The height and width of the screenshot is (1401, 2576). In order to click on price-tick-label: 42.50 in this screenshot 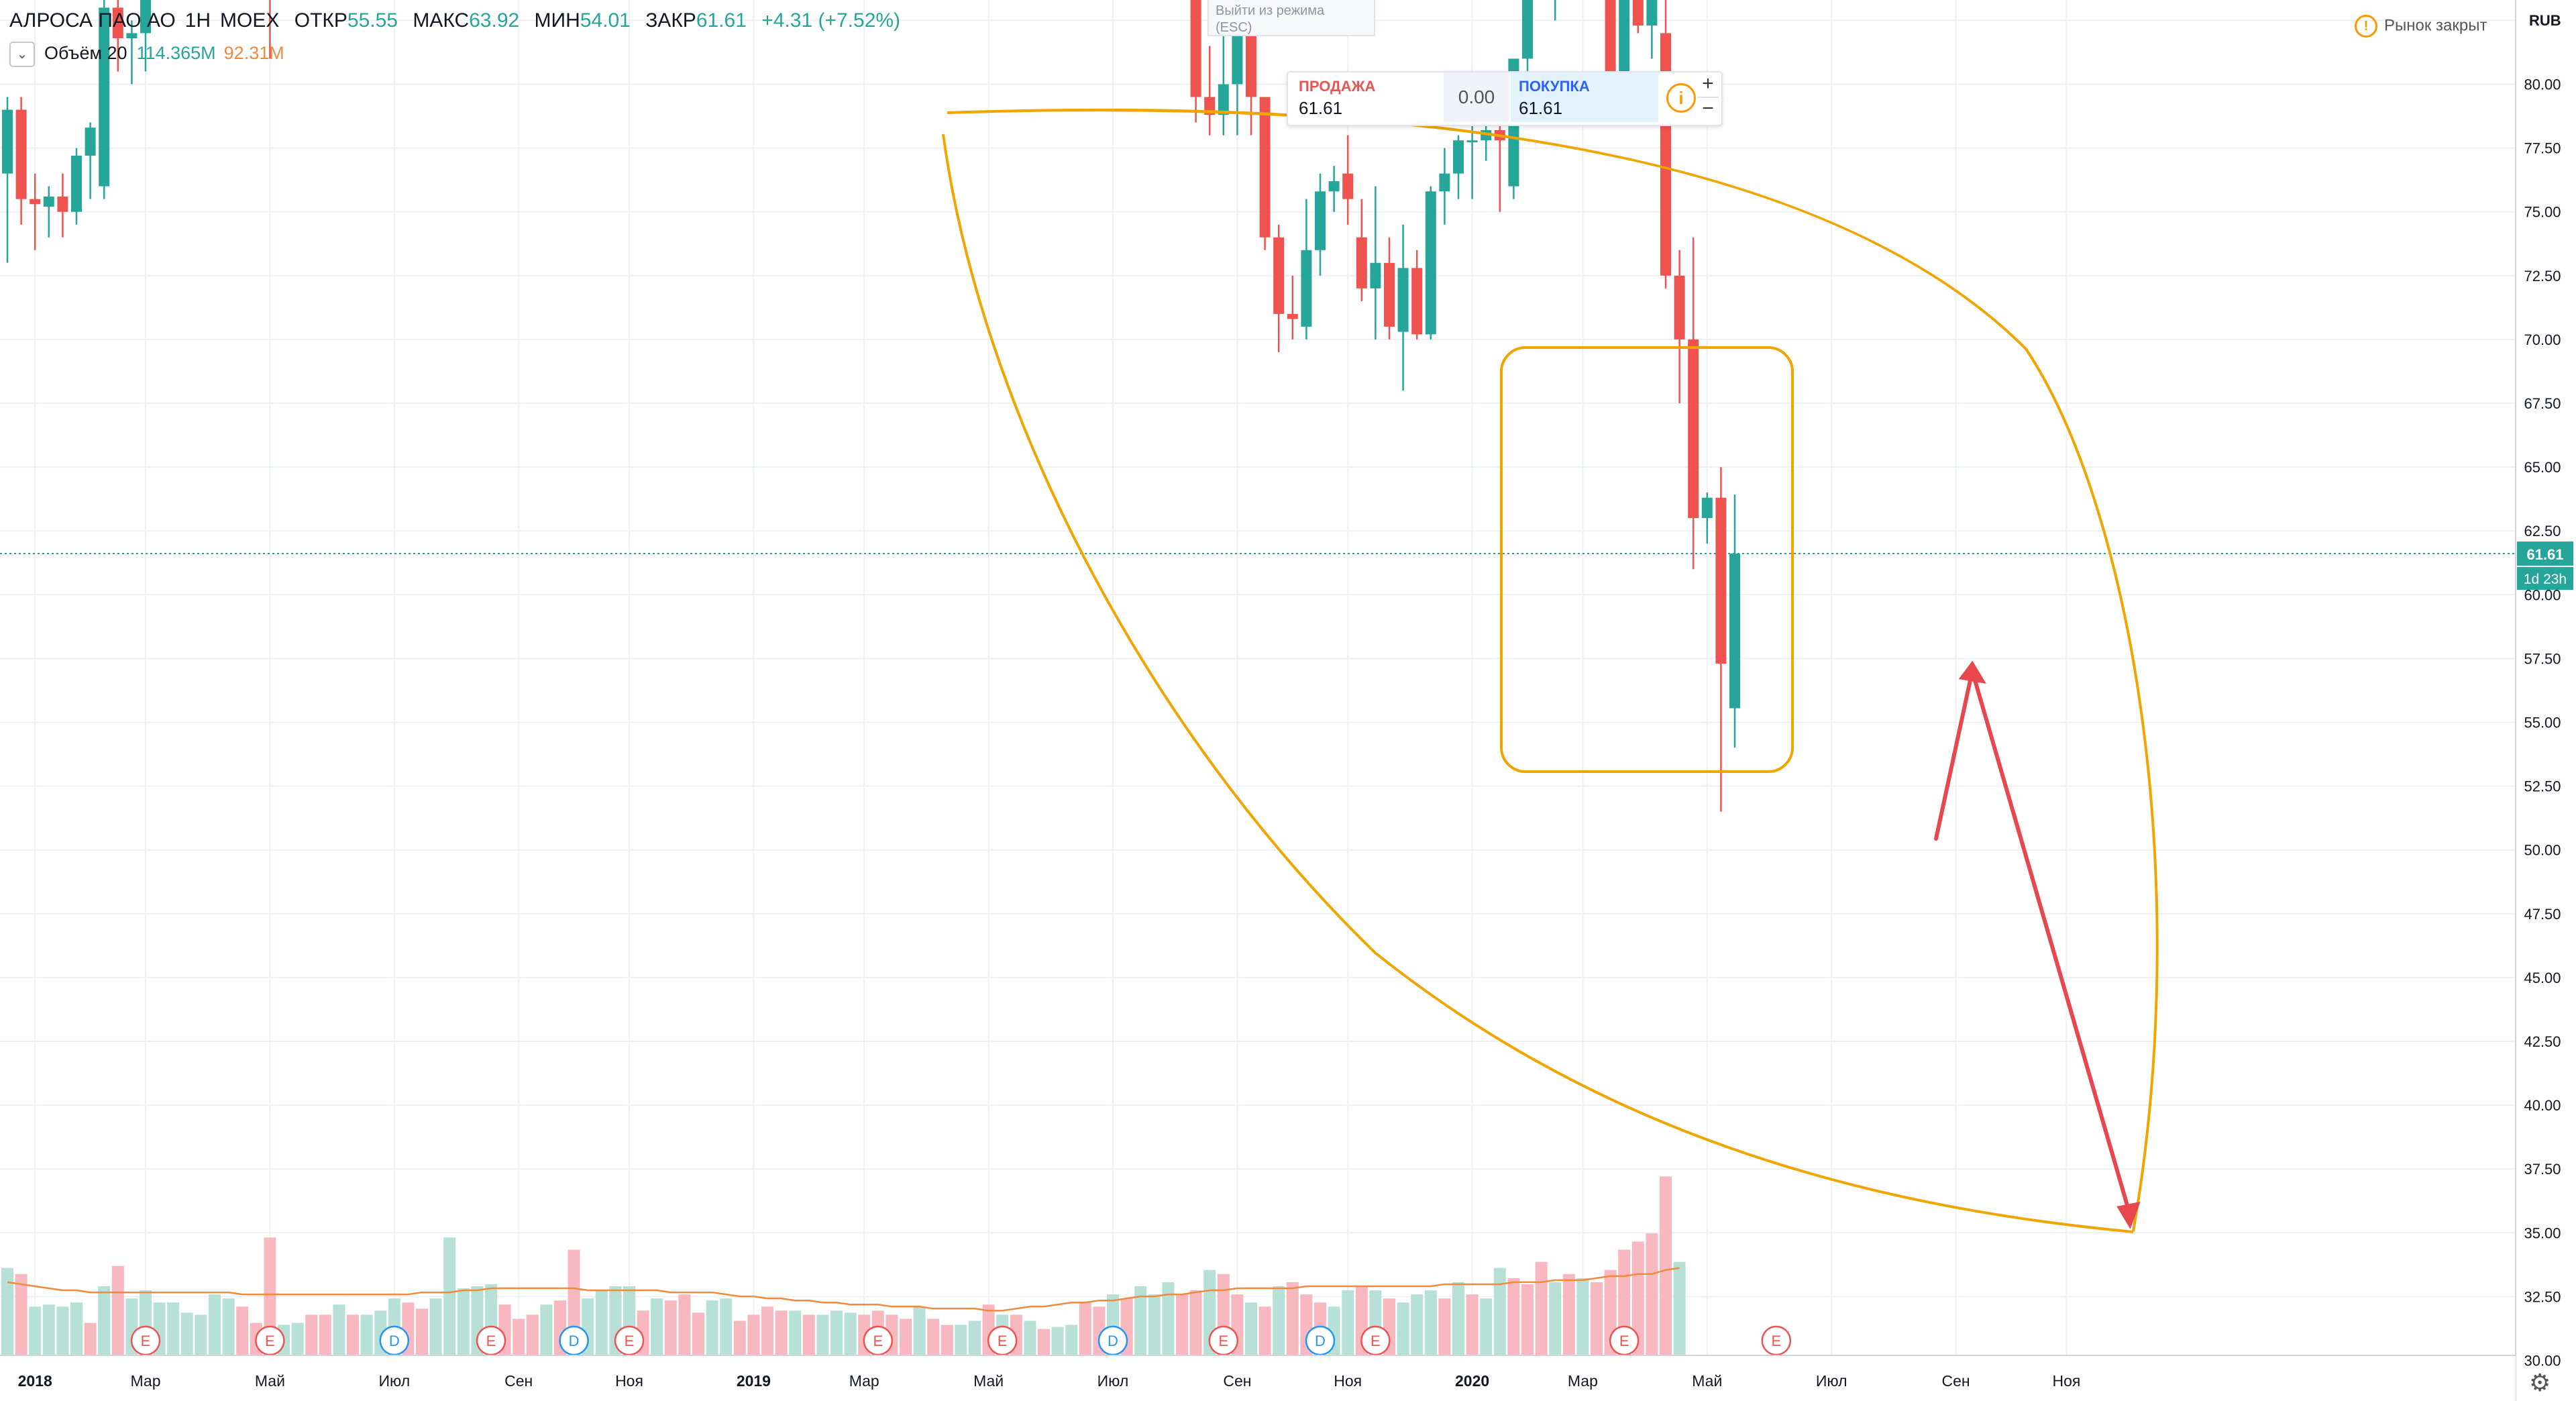, I will do `click(2542, 1041)`.